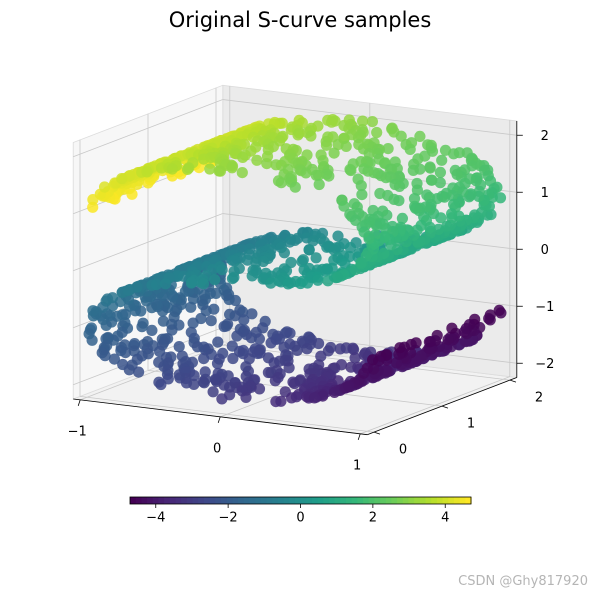 This screenshot has height=597, width=600. Describe the element at coordinates (445, 518) in the screenshot. I see `colorbar-tick-label: 4` at that location.